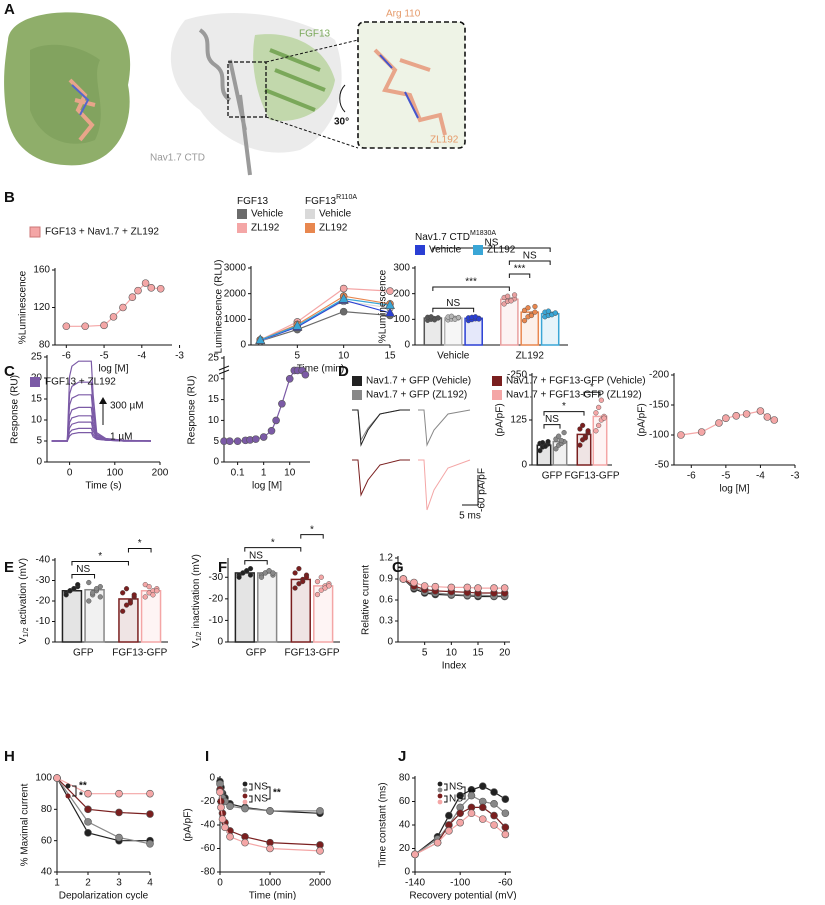 The width and height of the screenshot is (825, 905). What do you see at coordinates (760, 476) in the screenshot?
I see `x-tick-label: -4` at bounding box center [760, 476].